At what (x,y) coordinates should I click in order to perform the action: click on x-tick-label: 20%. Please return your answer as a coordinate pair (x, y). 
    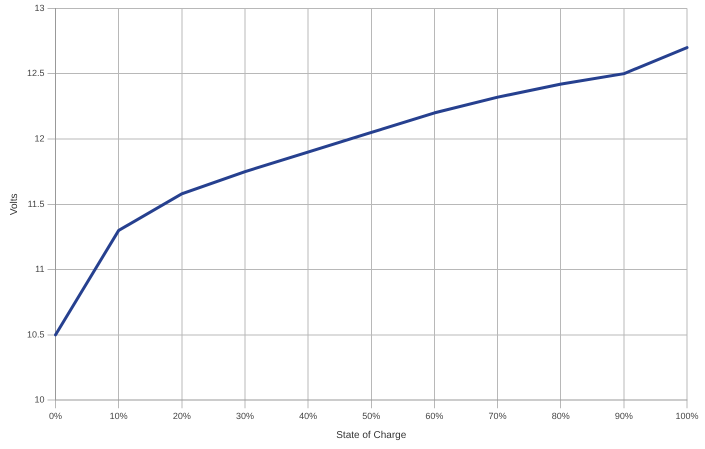
    Looking at the image, I should click on (181, 416).